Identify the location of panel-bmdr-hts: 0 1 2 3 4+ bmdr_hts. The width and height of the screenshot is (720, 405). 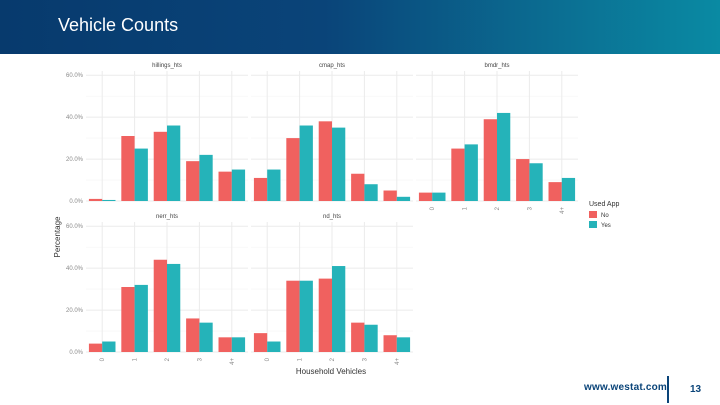
(497, 138).